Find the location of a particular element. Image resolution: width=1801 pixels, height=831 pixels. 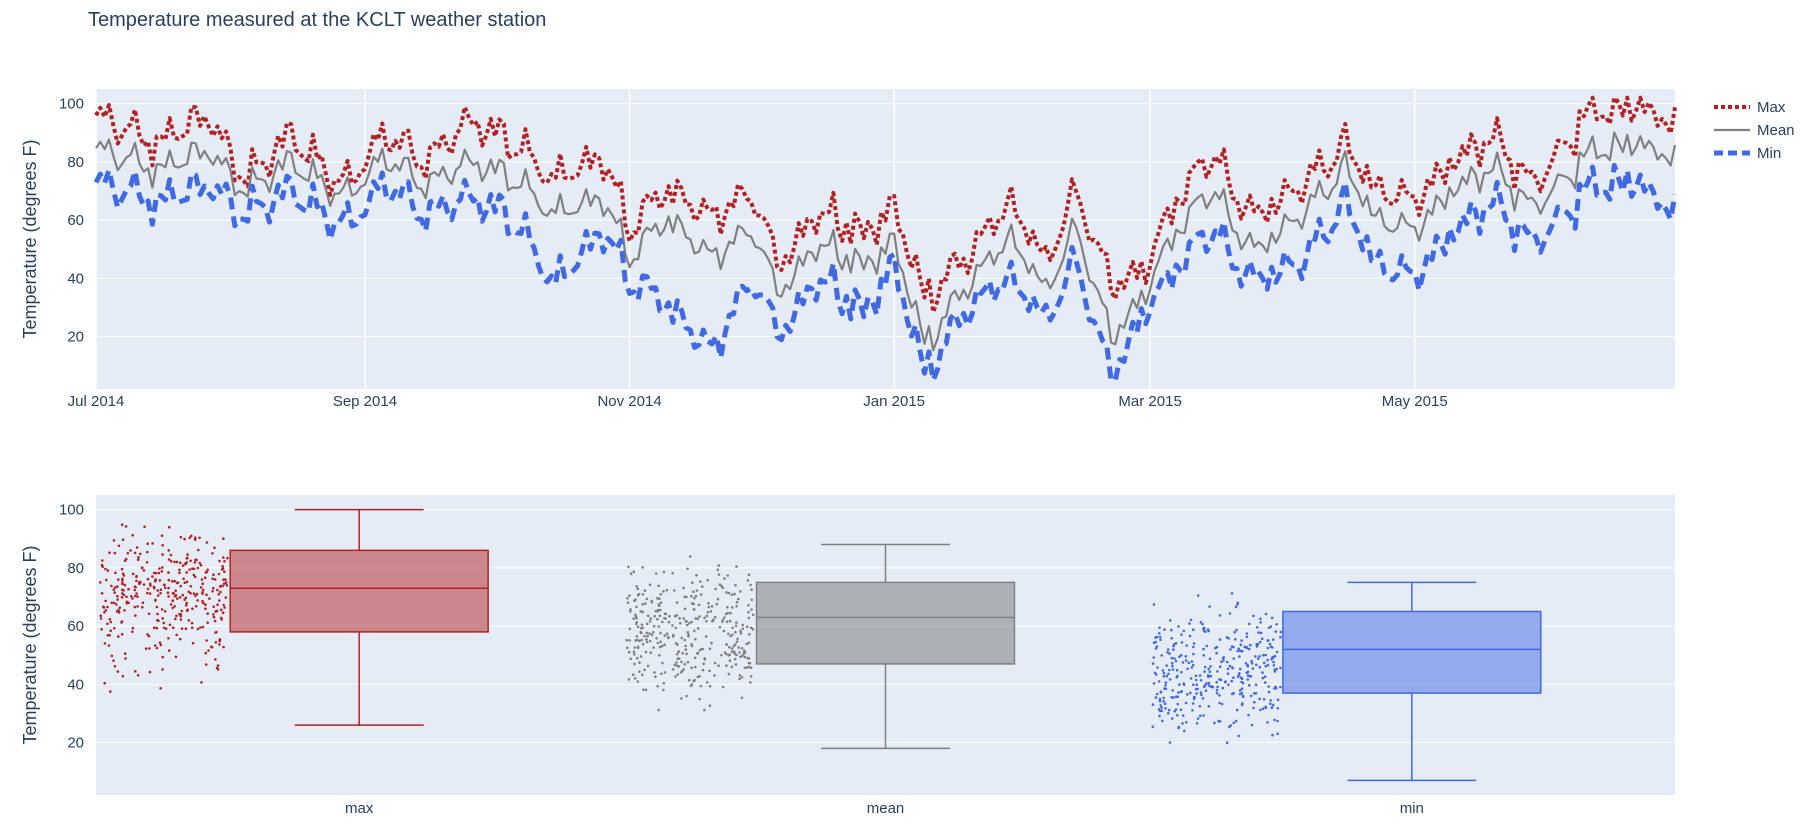

y-tick-label: 80 is located at coordinates (75, 568).